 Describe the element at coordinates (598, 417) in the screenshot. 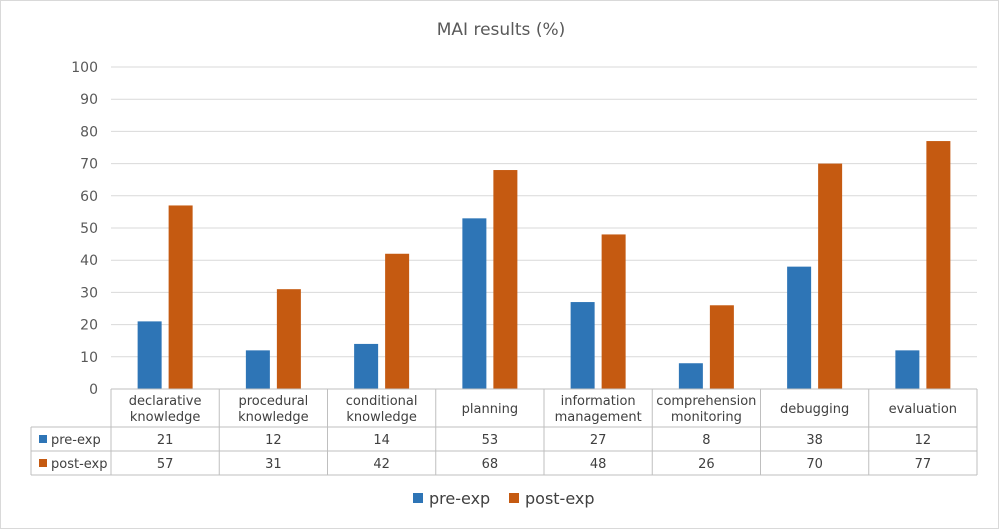

I see `category-label: management` at that location.